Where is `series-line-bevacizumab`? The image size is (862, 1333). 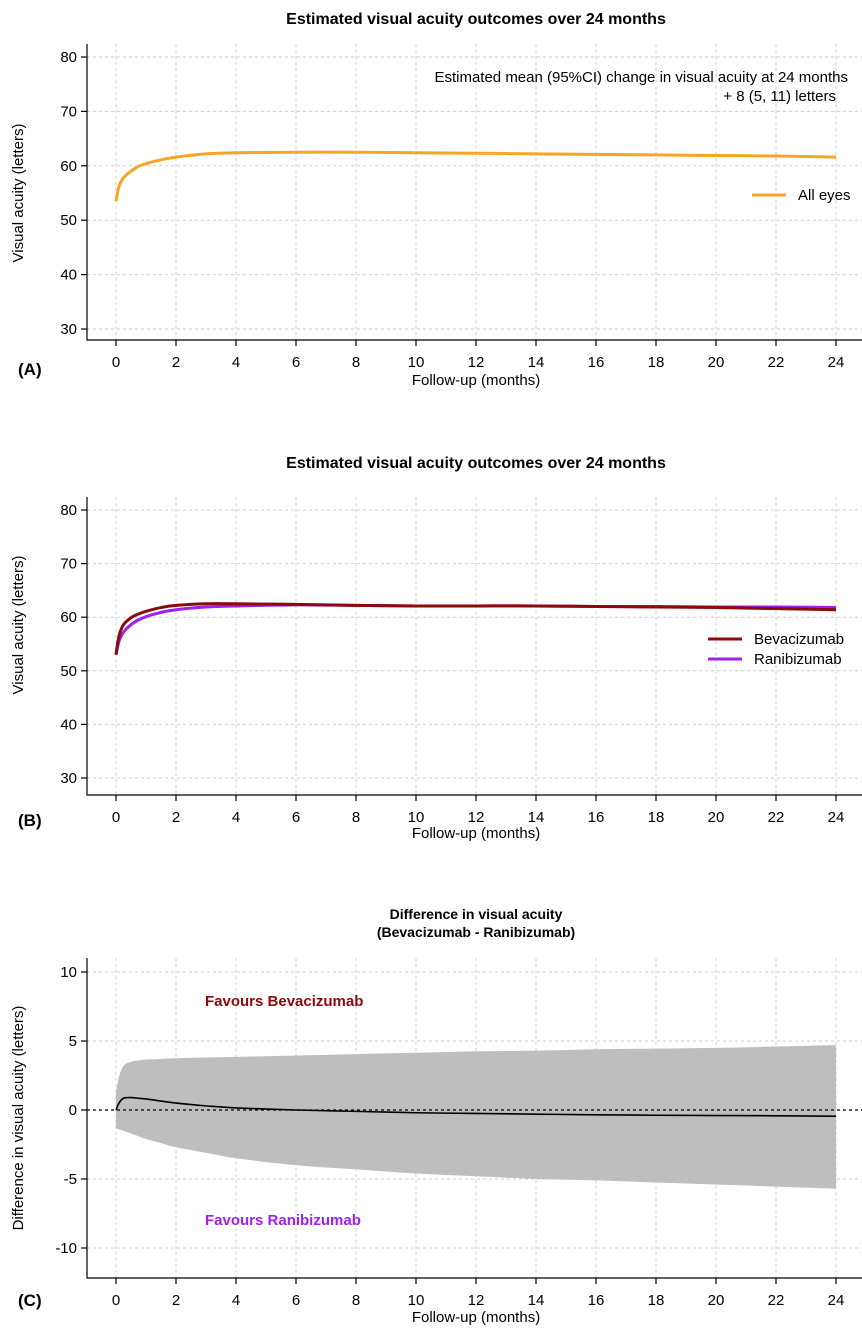 series-line-bevacizumab is located at coordinates (475, 628).